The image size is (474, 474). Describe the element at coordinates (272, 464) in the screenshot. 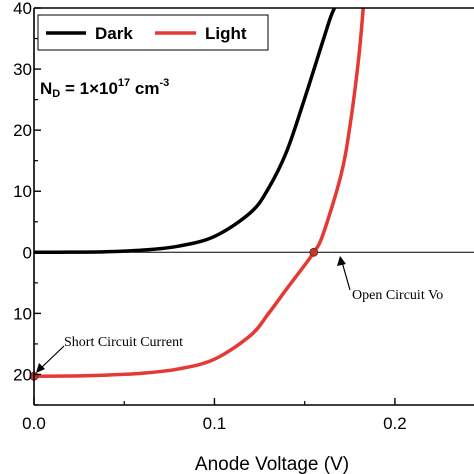

I see `x-axis-title: Anode Voltage (V)` at that location.